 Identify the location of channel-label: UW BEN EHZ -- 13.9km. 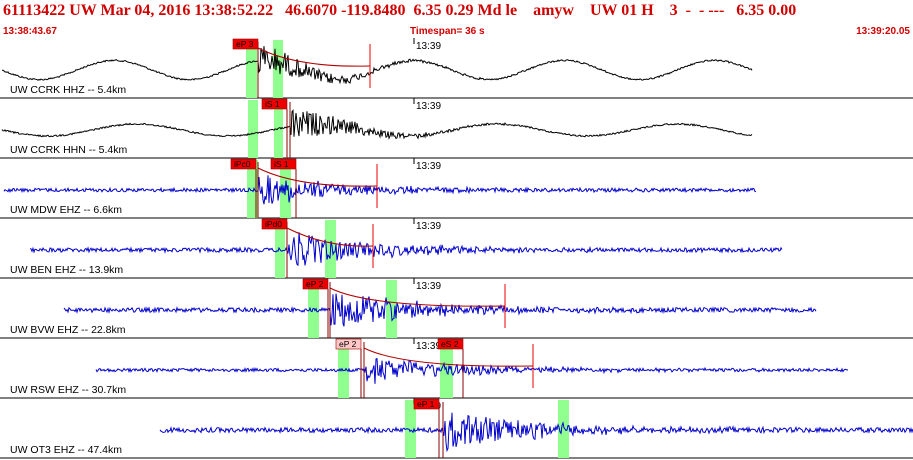
(66, 270).